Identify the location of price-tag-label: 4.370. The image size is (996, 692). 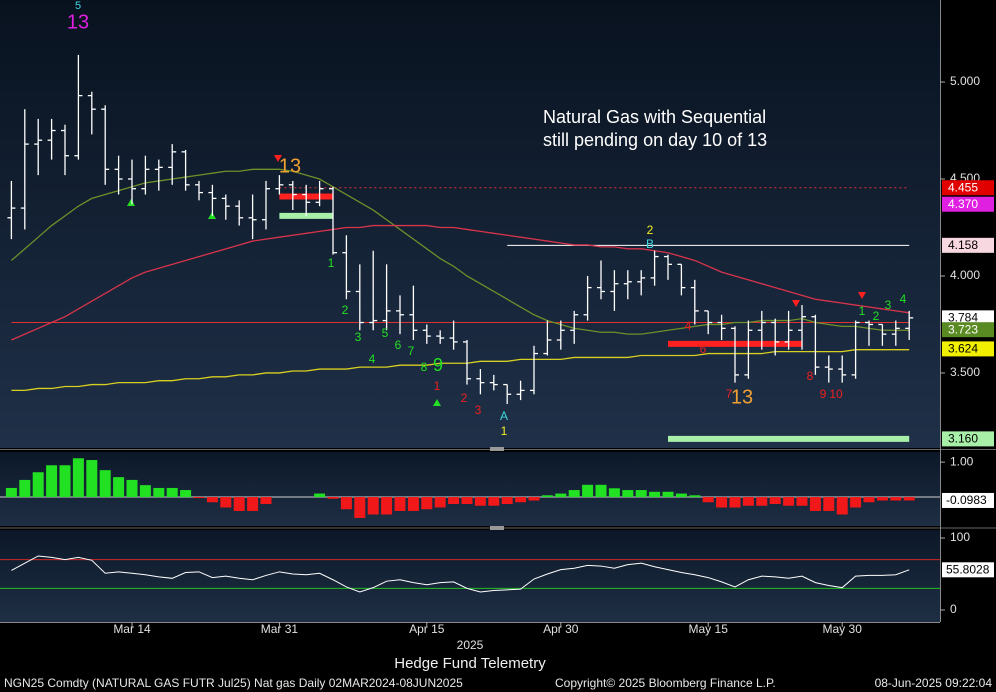
(963, 204).